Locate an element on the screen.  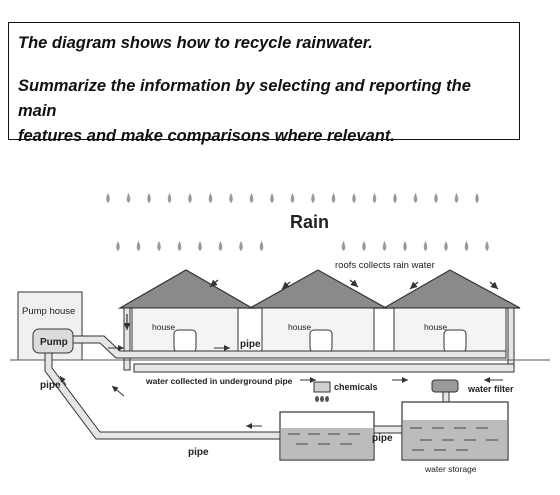
downpipe-left is located at coordinates (127, 339).